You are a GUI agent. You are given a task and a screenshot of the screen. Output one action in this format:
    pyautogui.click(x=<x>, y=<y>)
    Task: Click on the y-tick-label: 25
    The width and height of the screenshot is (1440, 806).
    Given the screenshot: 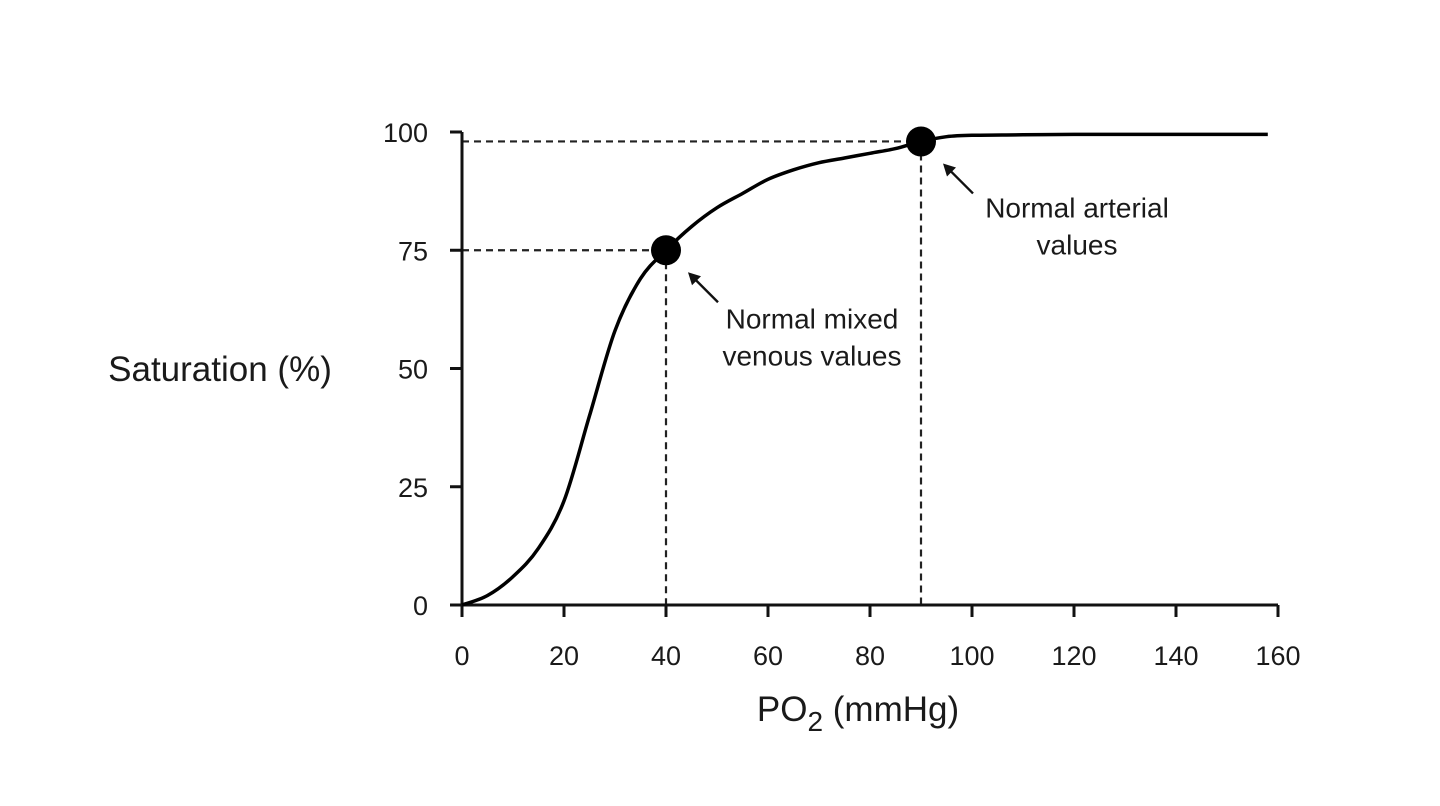 What is the action you would take?
    pyautogui.click(x=413, y=488)
    